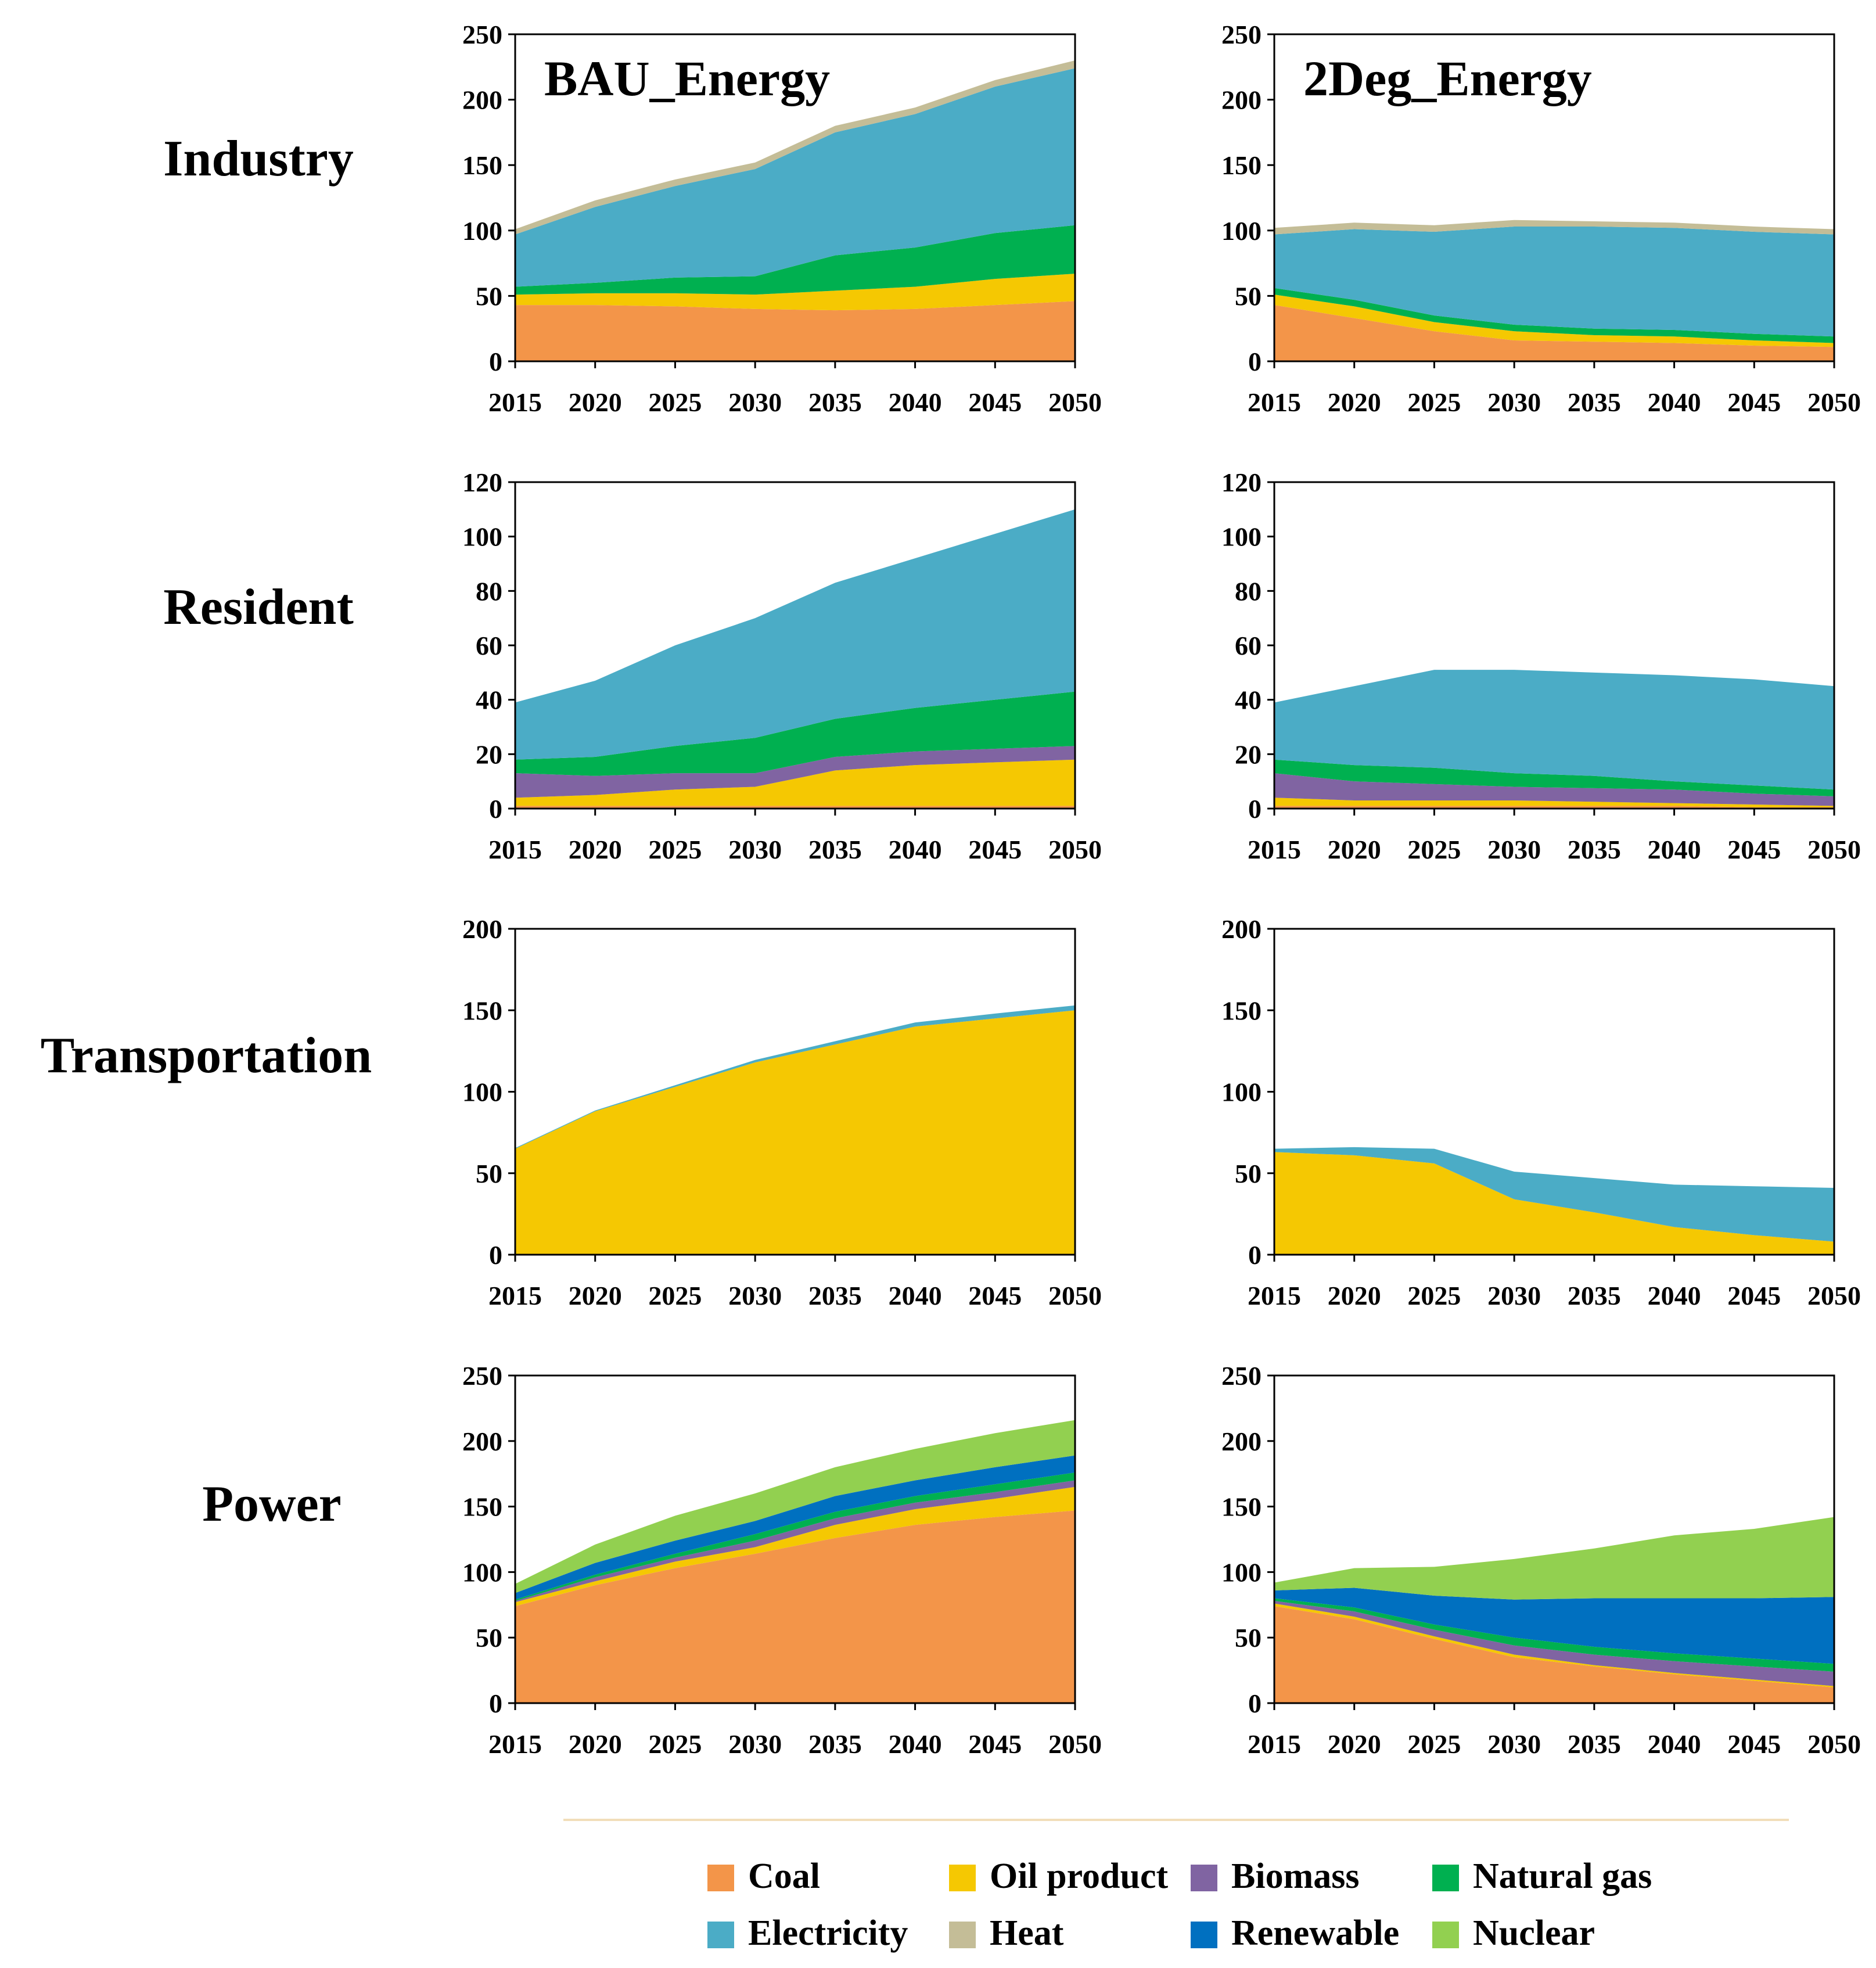 This screenshot has height=1968, width=1876. Describe the element at coordinates (1295, 1876) in the screenshot. I see `legend-label-biomass: Biomass` at that location.